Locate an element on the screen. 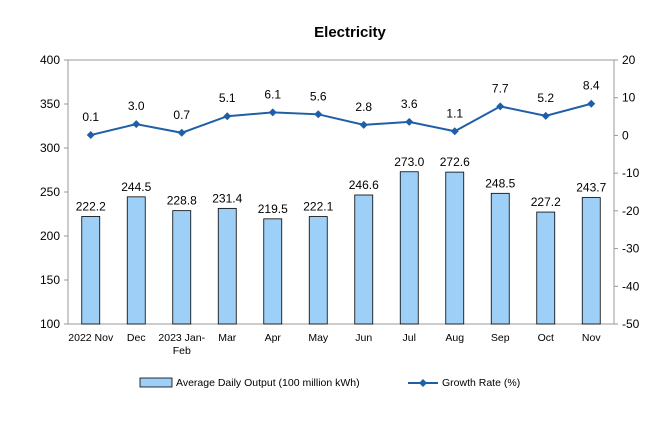 Image resolution: width=660 pixels, height=440 pixels. x-axis-tick-label: 2022 Nov is located at coordinates (91, 338).